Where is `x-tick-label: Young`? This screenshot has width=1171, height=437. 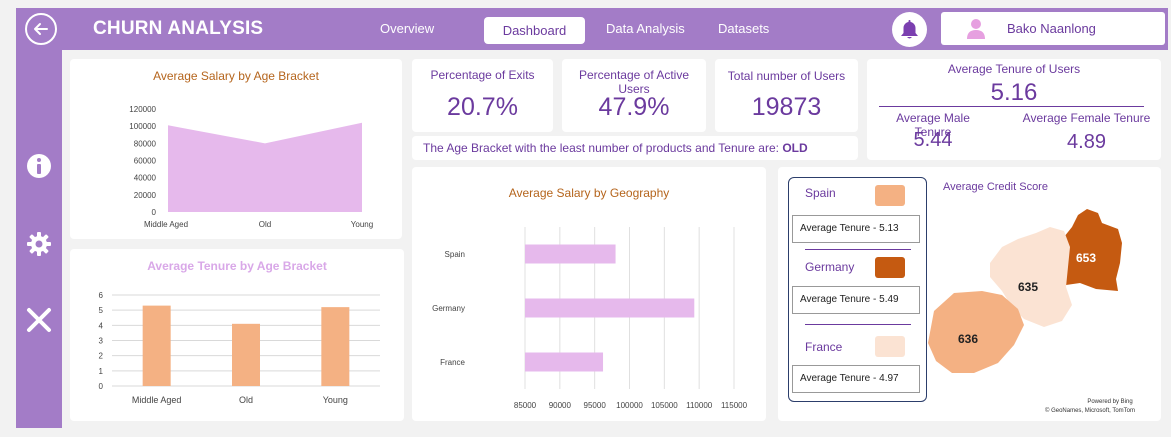
x-tick-label: Young is located at coordinates (362, 224).